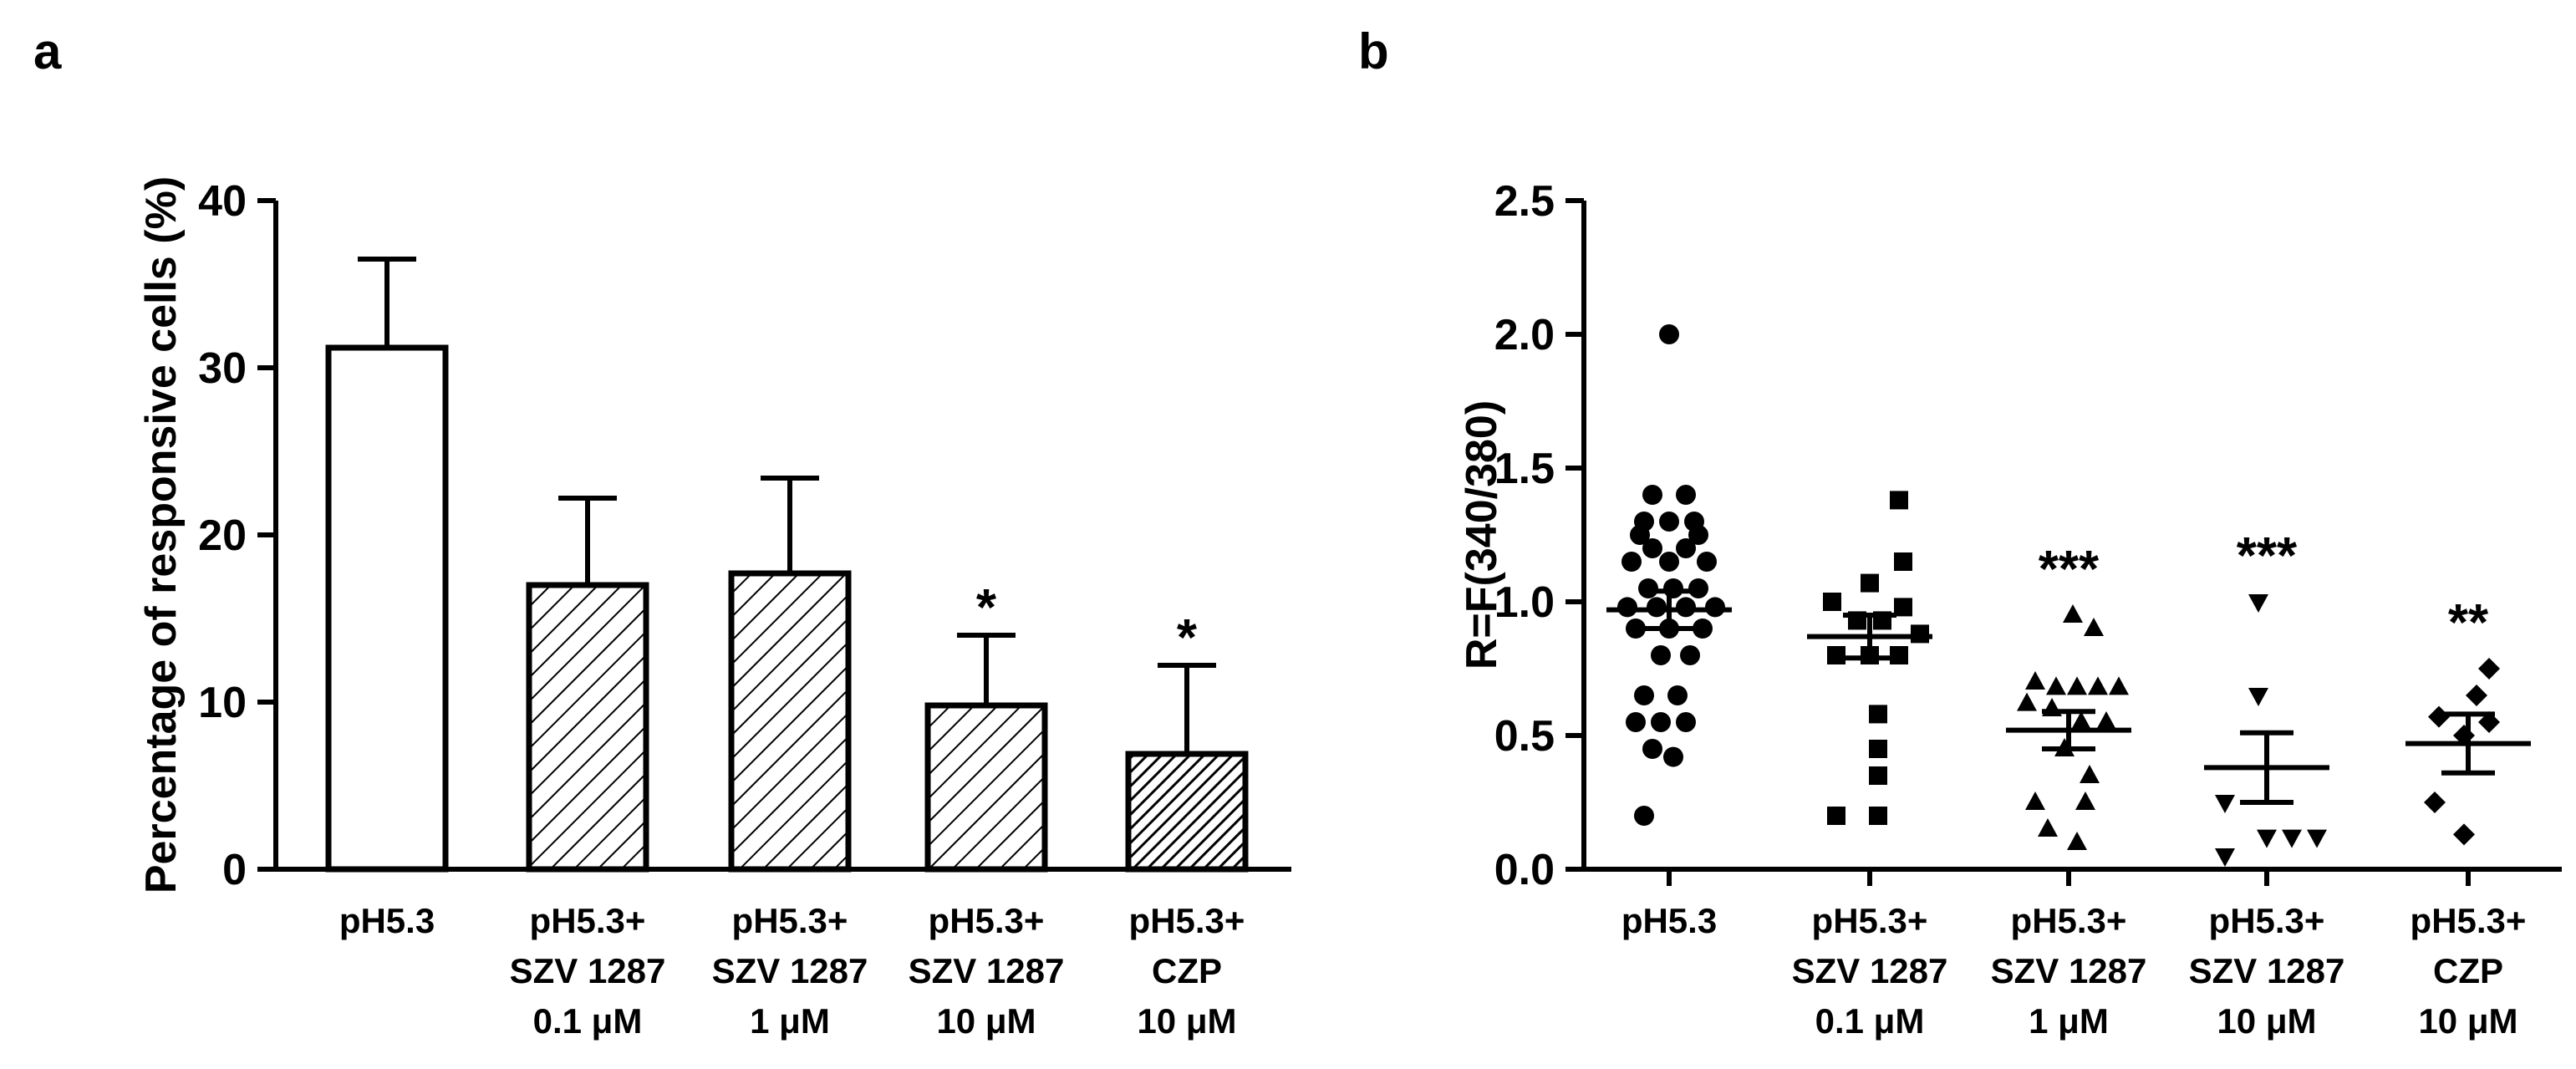 This screenshot has height=1069, width=2576. I want to click on panel-a-y-tick-label: 20, so click(222, 536).